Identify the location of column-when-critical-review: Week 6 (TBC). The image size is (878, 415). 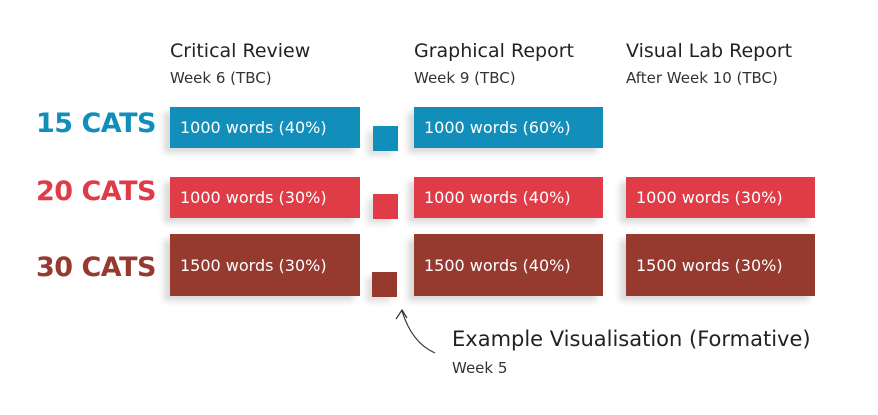
(221, 78).